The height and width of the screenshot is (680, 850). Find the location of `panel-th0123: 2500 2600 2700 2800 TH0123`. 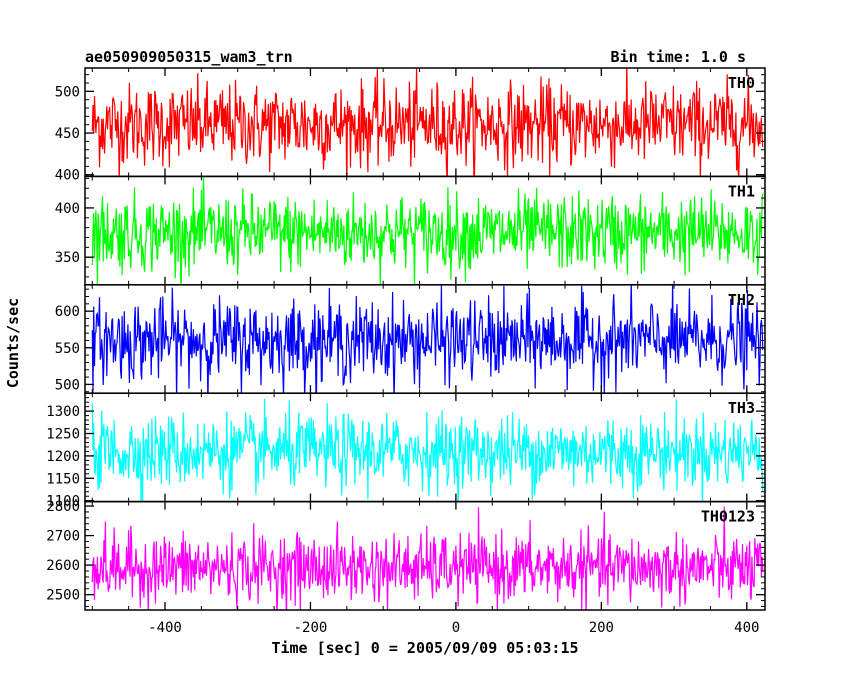

panel-th0123: 2500 2600 2700 2800 TH0123 is located at coordinates (406, 555).